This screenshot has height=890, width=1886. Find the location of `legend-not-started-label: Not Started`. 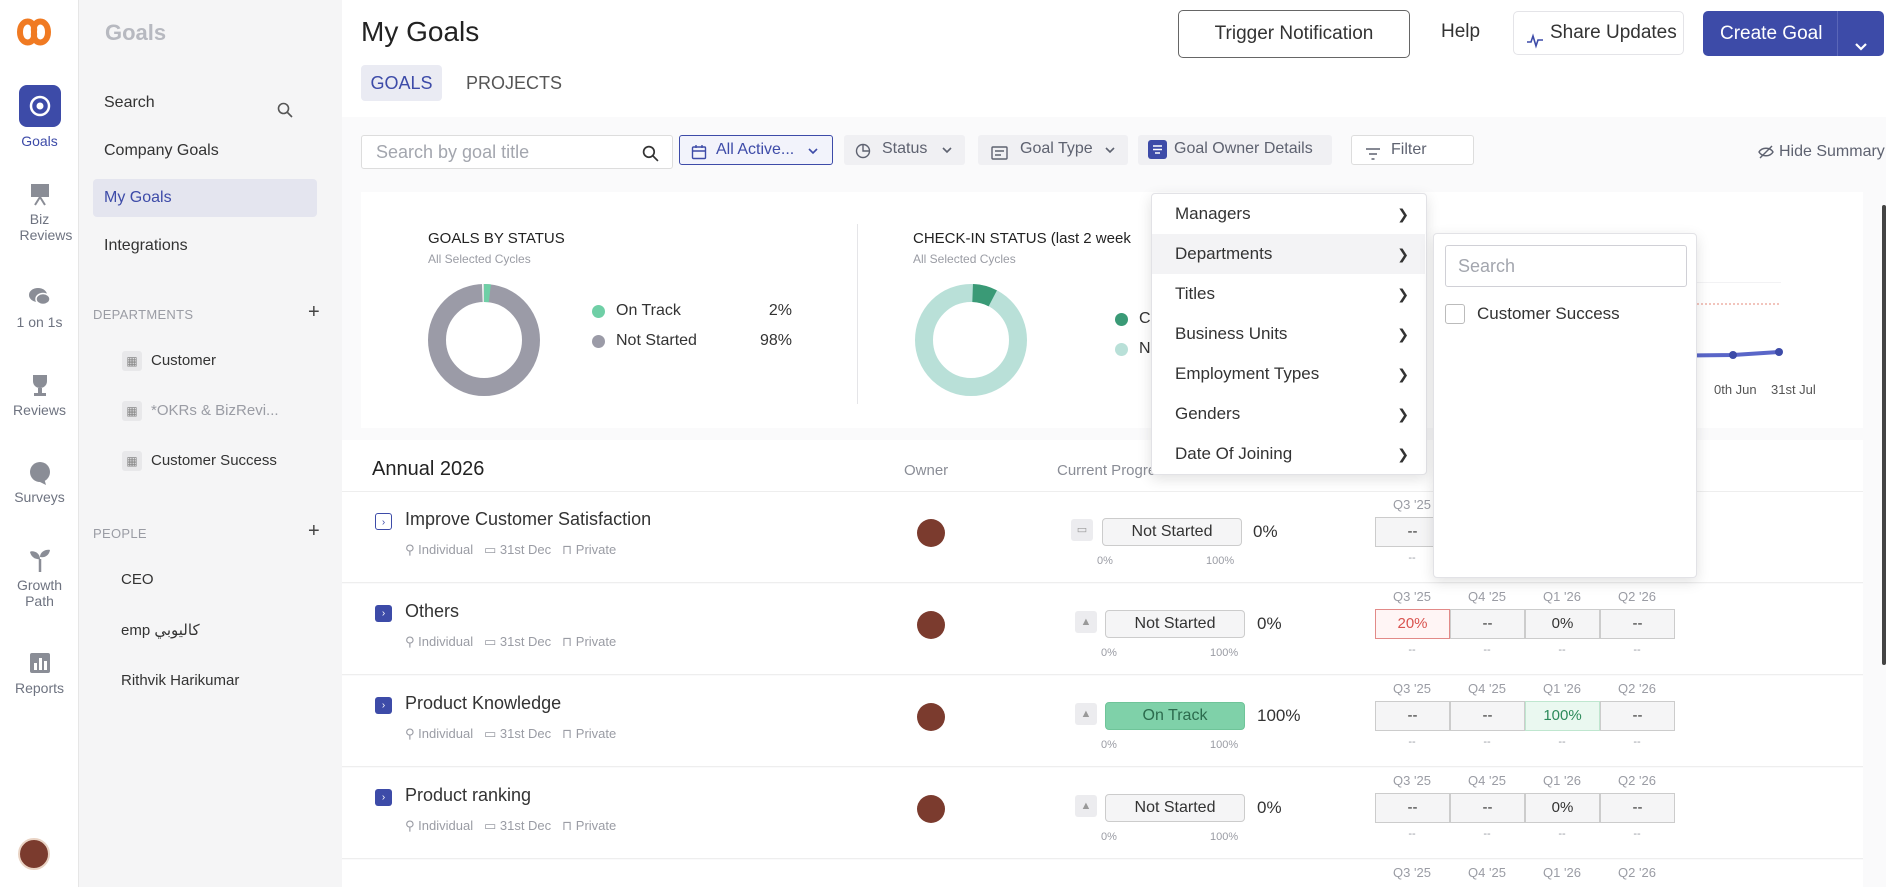

legend-not-started-label: Not Started is located at coordinates (656, 340).